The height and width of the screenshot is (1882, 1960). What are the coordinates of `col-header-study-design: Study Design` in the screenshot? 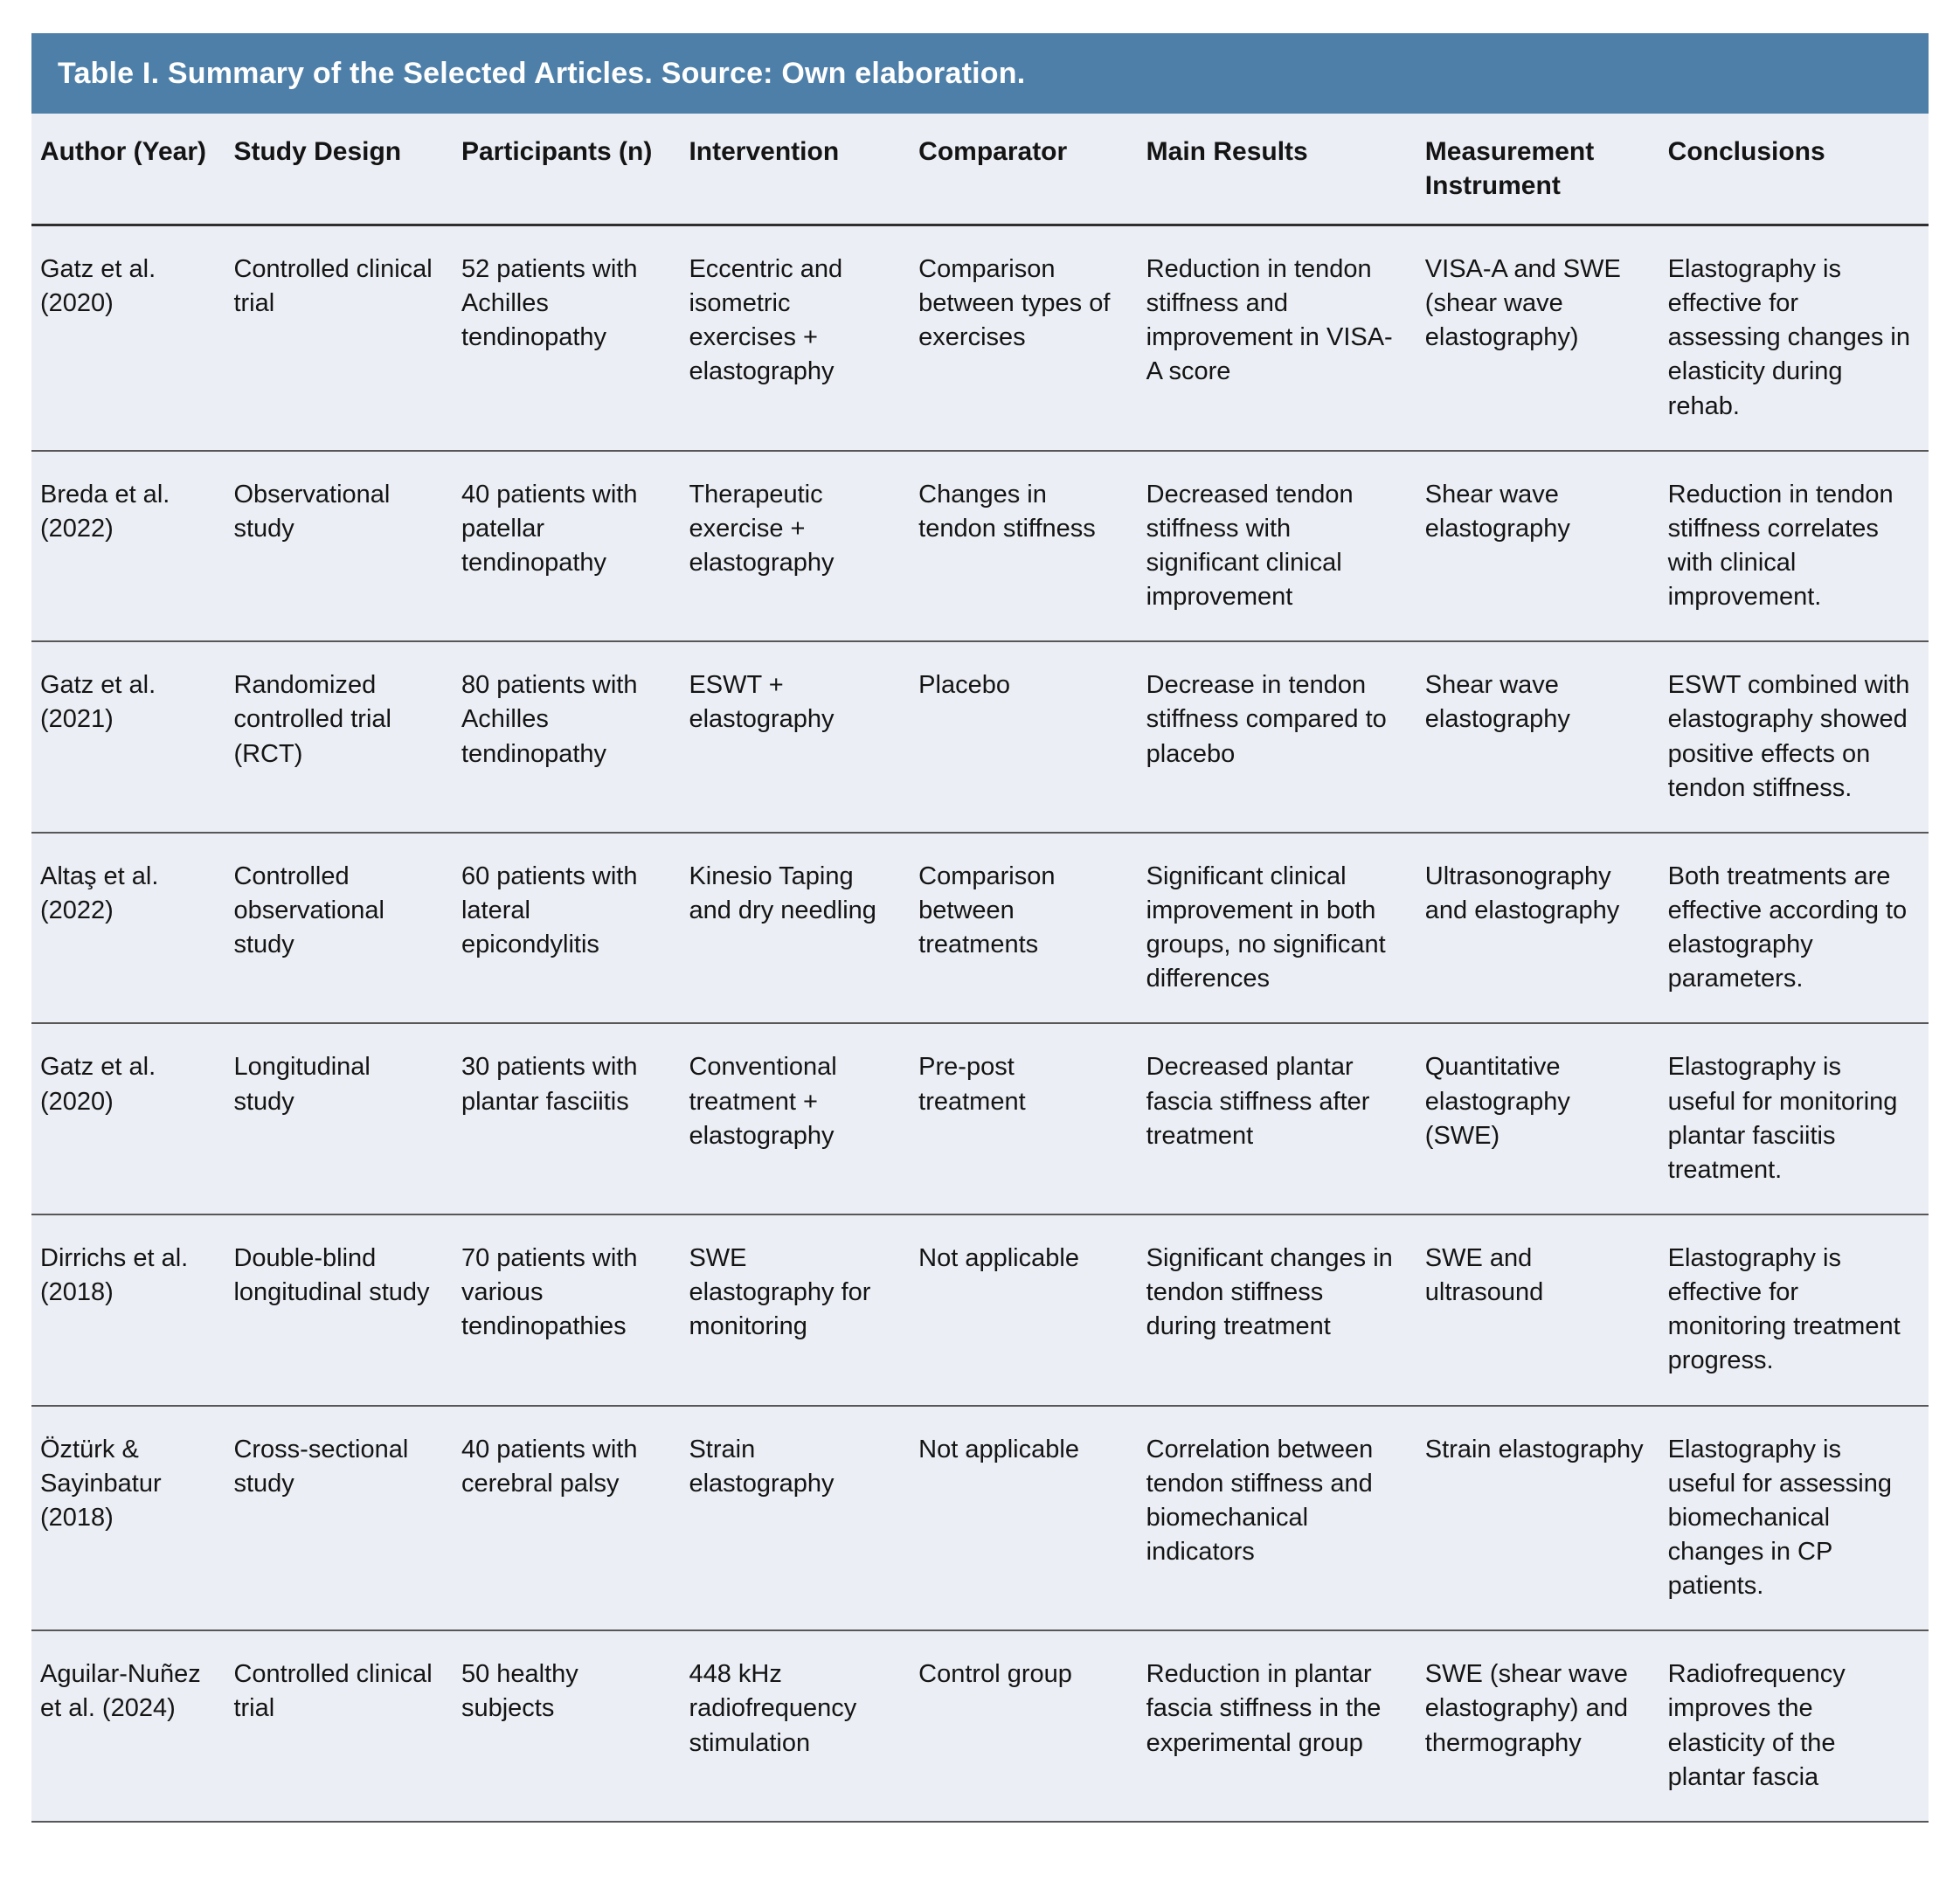 It's located at (339, 170).